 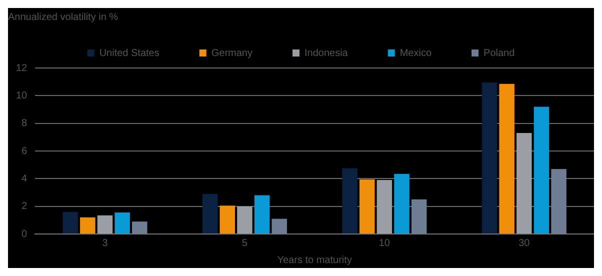 What do you see at coordinates (129, 53) in the screenshot?
I see `legend-label: United States` at bounding box center [129, 53].